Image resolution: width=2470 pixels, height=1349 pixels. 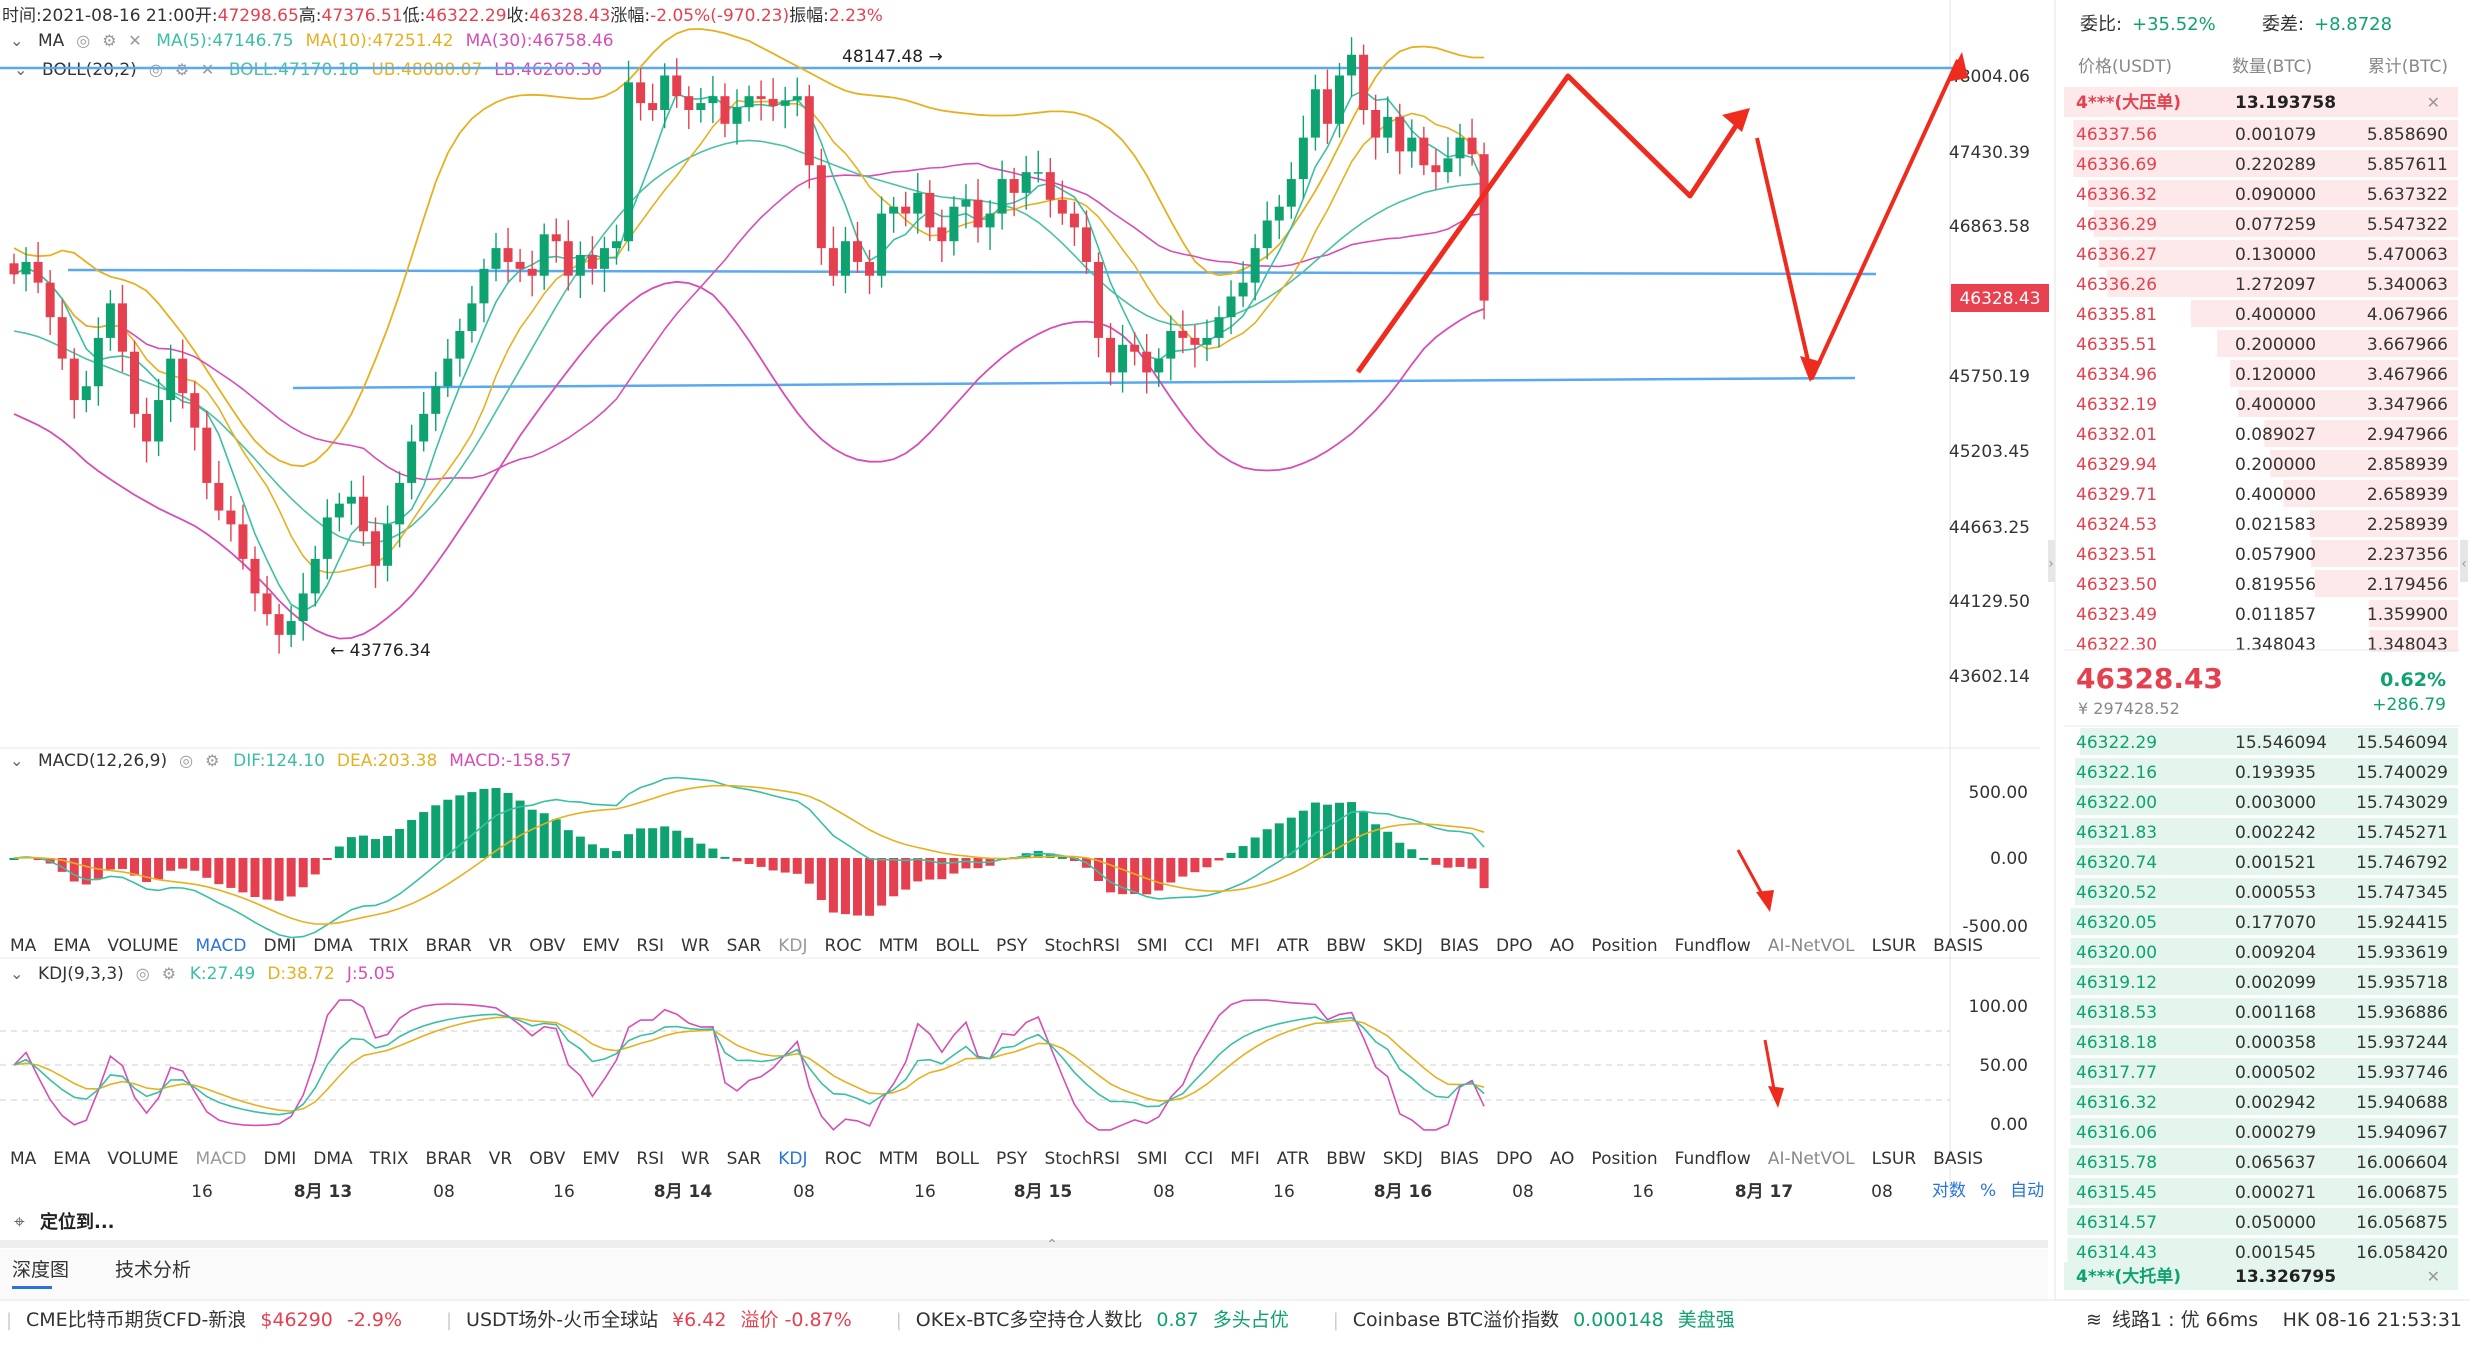 I want to click on ask-price: 46336.27, so click(x=2116, y=255).